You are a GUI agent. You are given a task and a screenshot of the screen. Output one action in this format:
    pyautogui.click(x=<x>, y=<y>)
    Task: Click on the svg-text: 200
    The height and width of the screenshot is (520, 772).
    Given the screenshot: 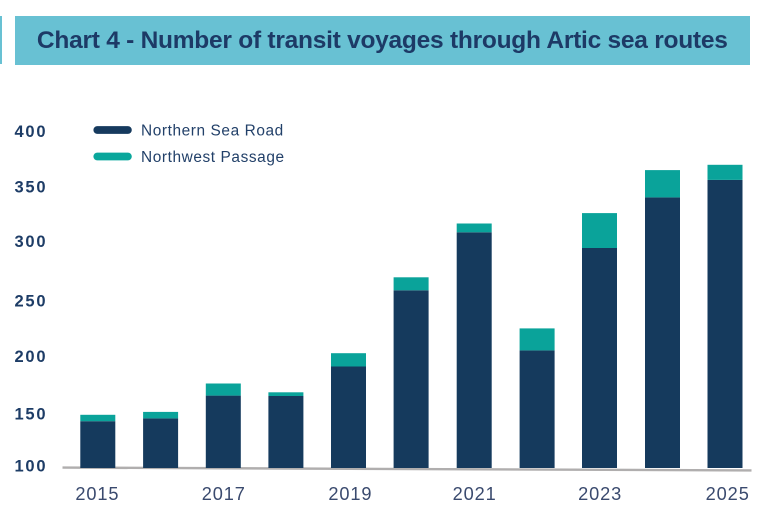 What is the action you would take?
    pyautogui.click(x=30, y=357)
    